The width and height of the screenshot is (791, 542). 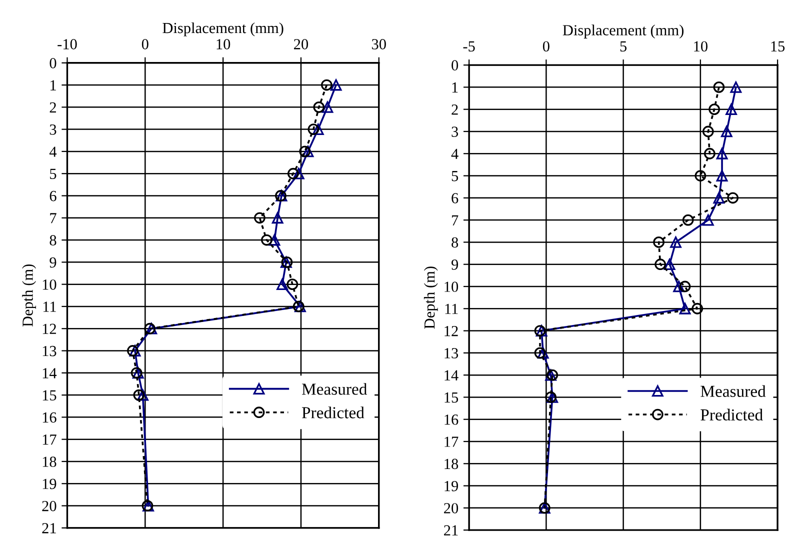 What do you see at coordinates (67, 44) in the screenshot?
I see `x-tick-label: -10` at bounding box center [67, 44].